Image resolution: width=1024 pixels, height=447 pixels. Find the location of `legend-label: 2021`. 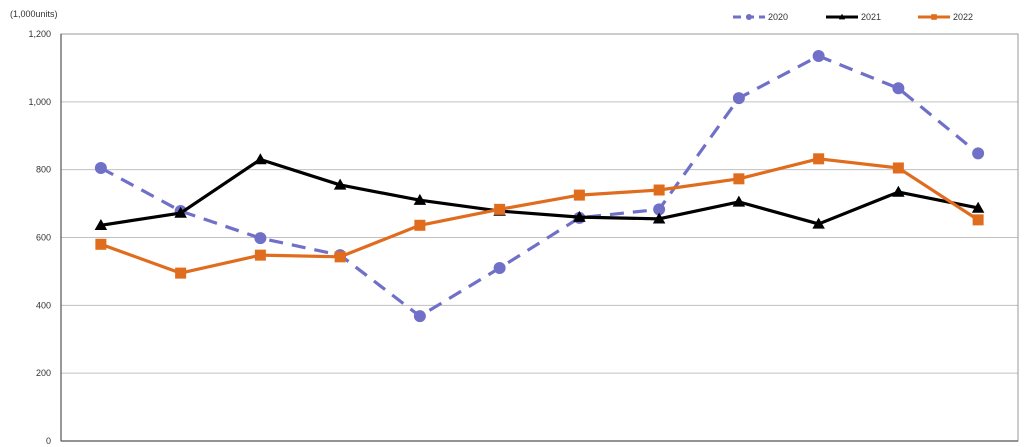

legend-label: 2021 is located at coordinates (871, 17).